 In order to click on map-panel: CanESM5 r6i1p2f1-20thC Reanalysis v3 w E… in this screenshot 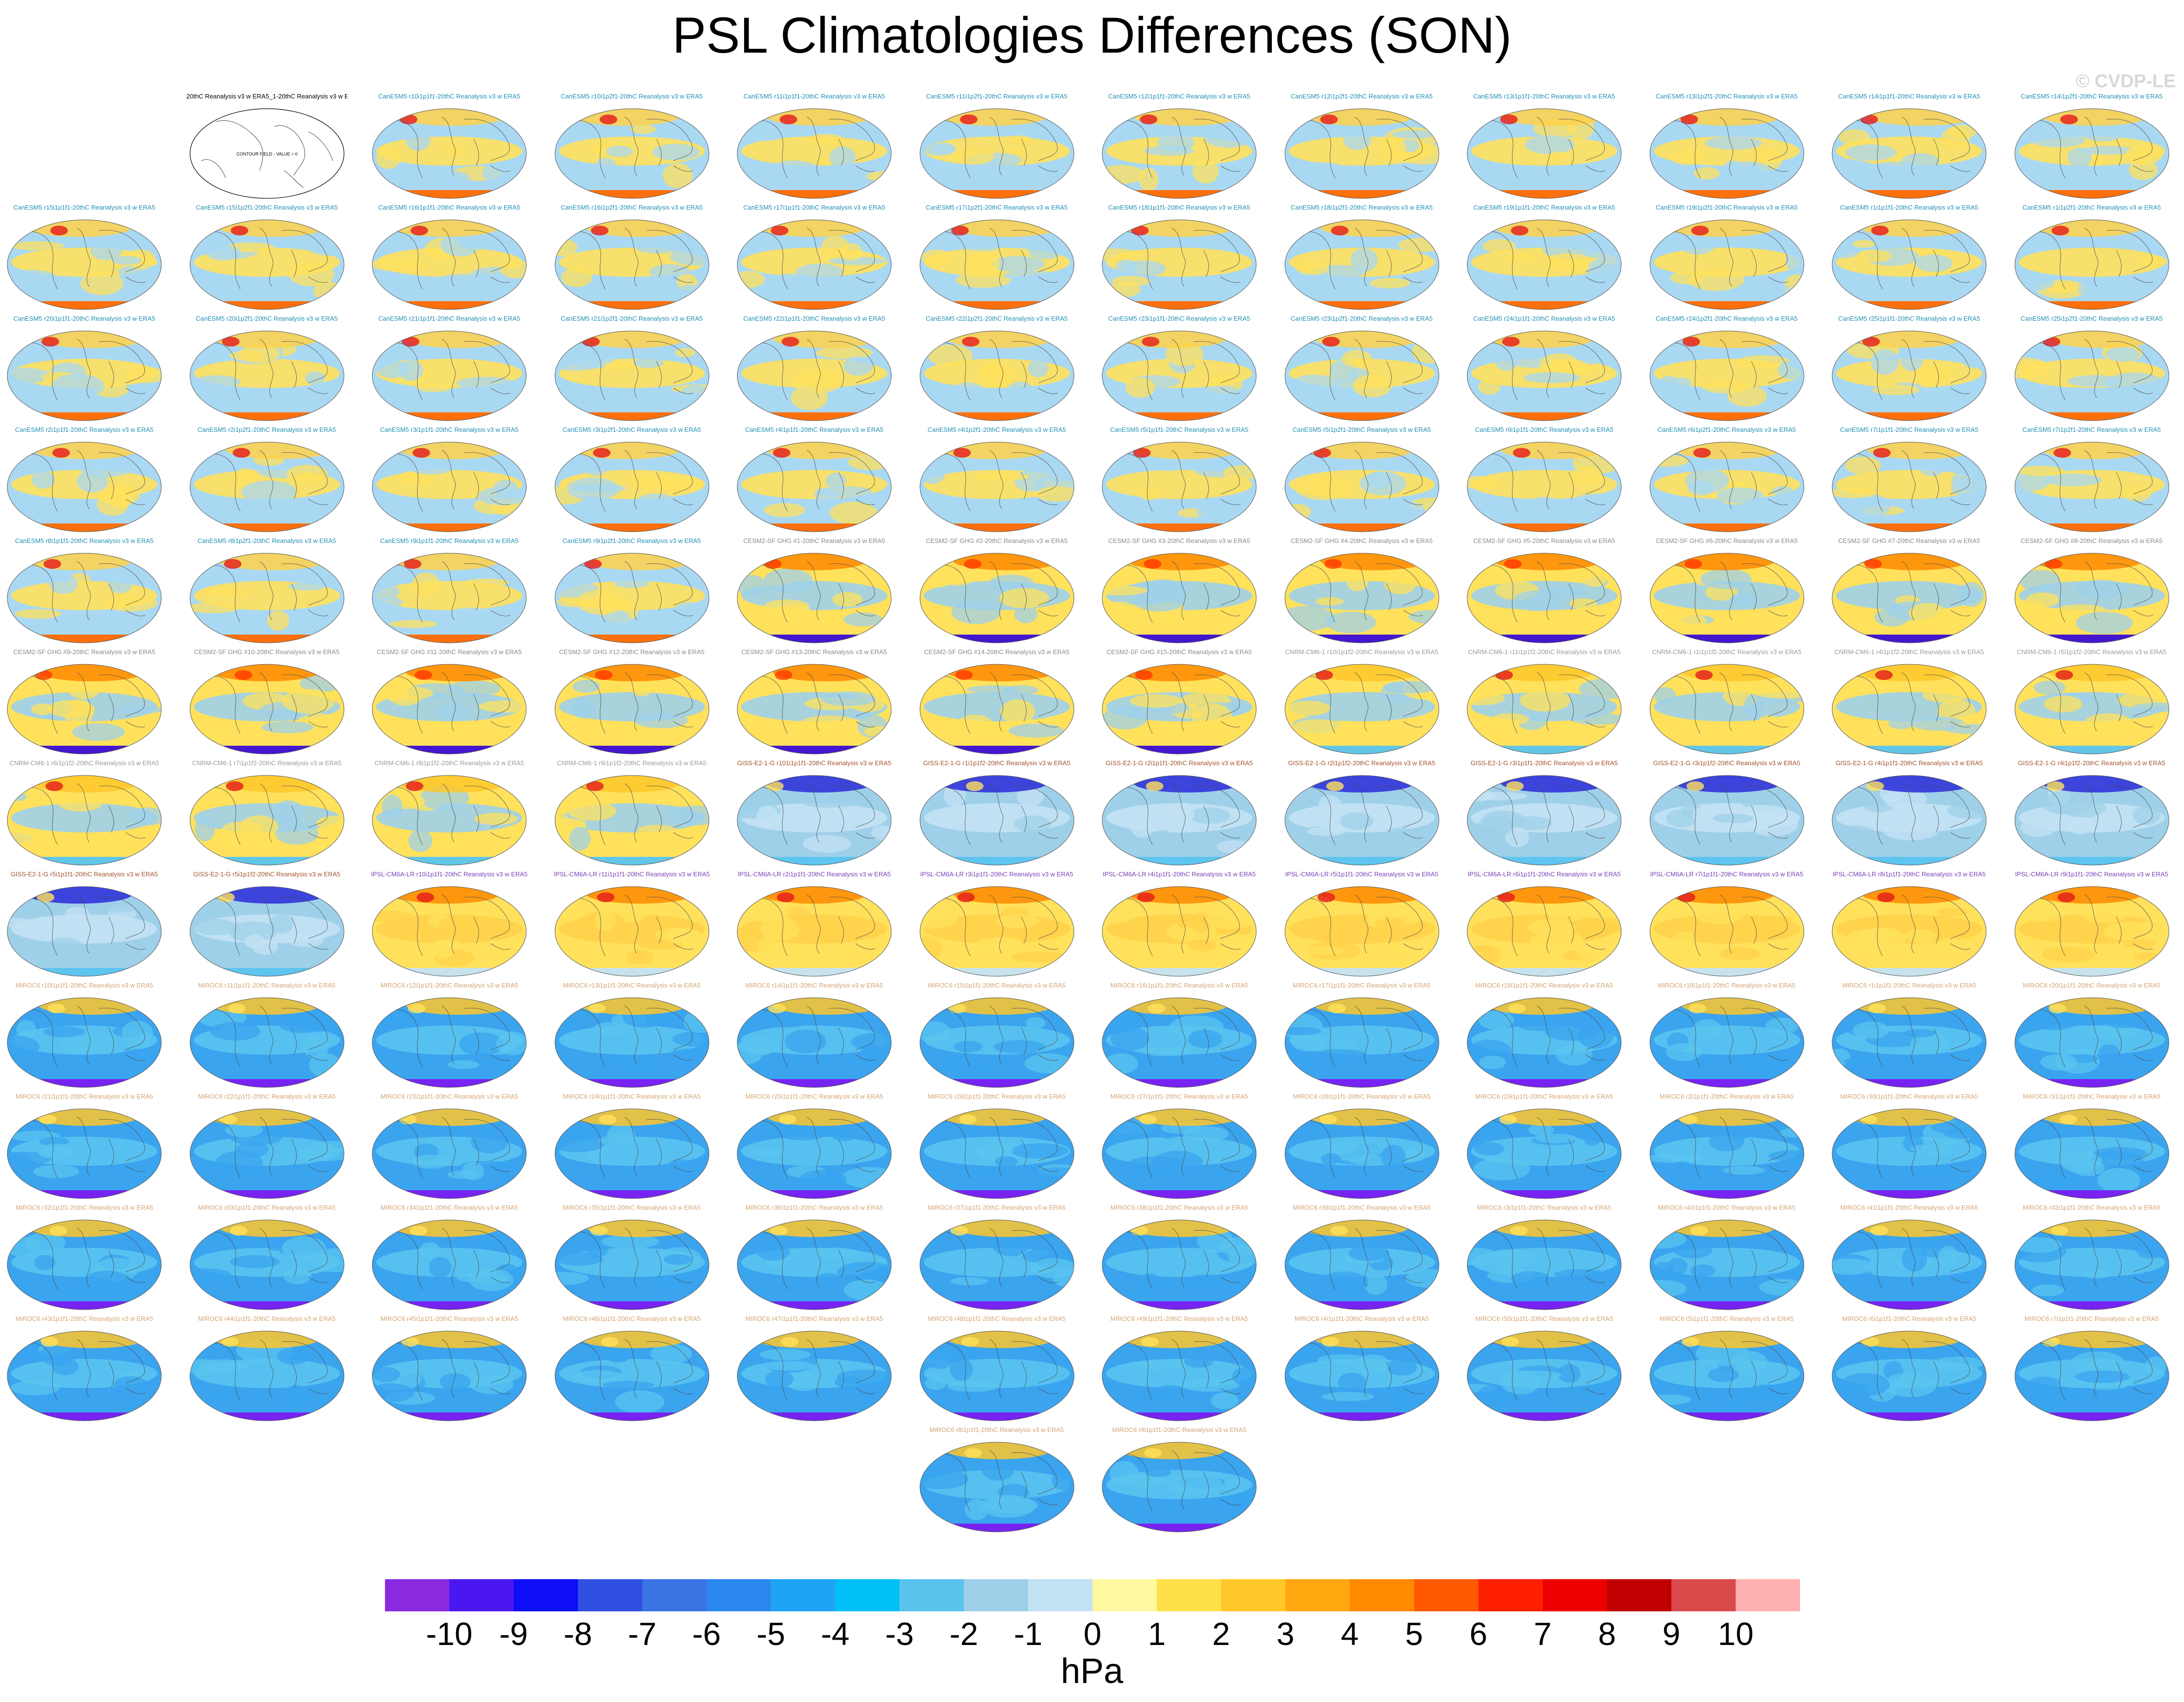, I will do `click(1727, 481)`.